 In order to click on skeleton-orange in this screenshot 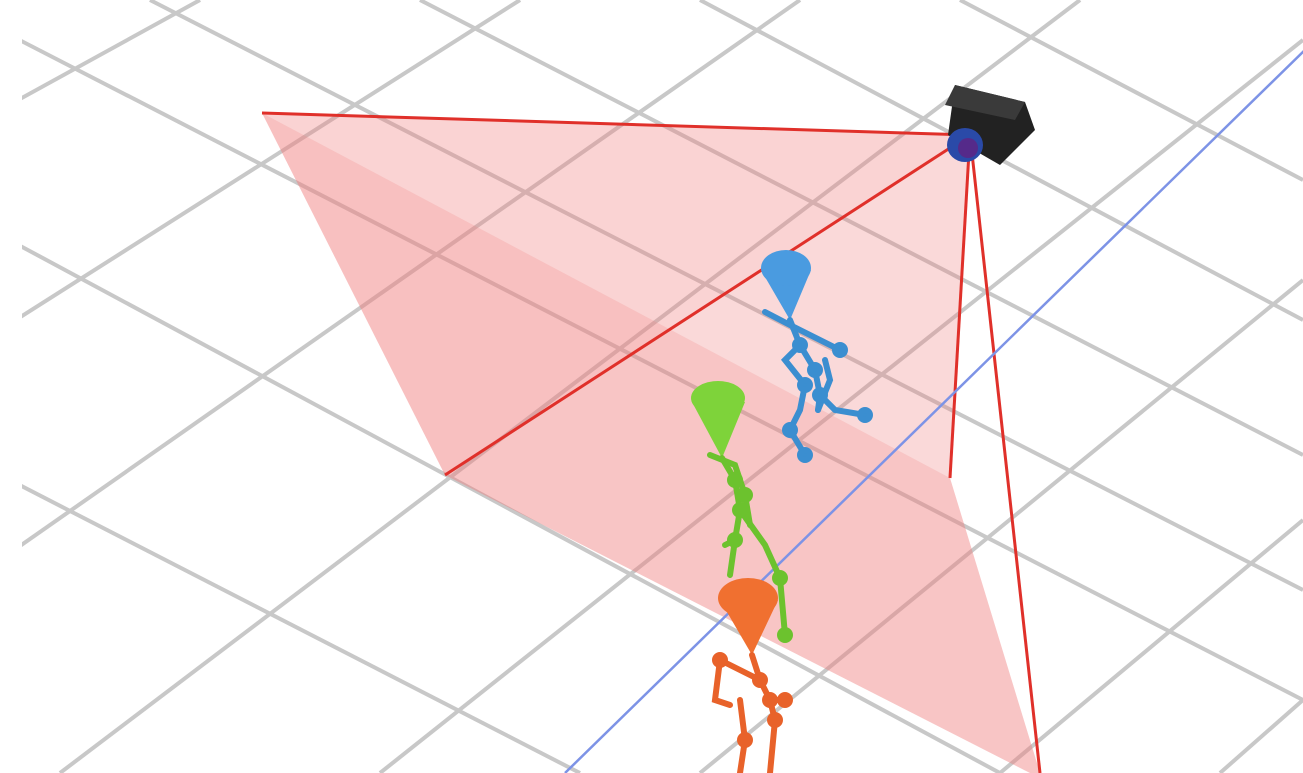, I will do `click(752, 675)`.